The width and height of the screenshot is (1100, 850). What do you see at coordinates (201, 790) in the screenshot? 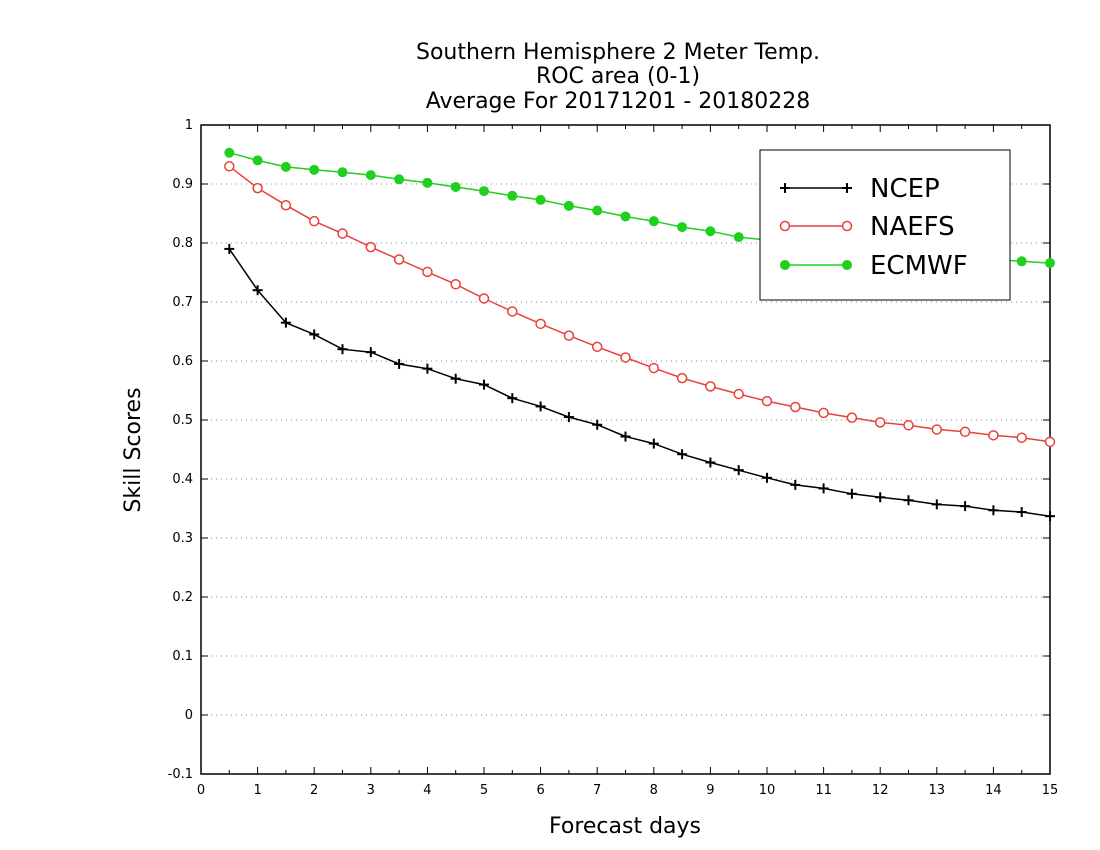
I see `x-tick-label: 0` at bounding box center [201, 790].